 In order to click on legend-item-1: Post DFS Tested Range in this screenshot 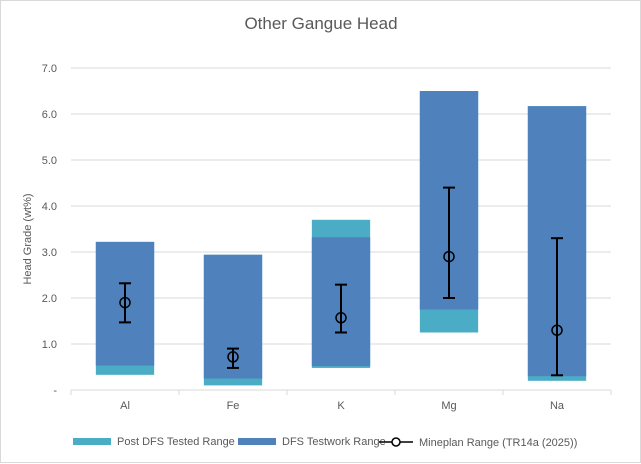, I will do `click(154, 442)`.